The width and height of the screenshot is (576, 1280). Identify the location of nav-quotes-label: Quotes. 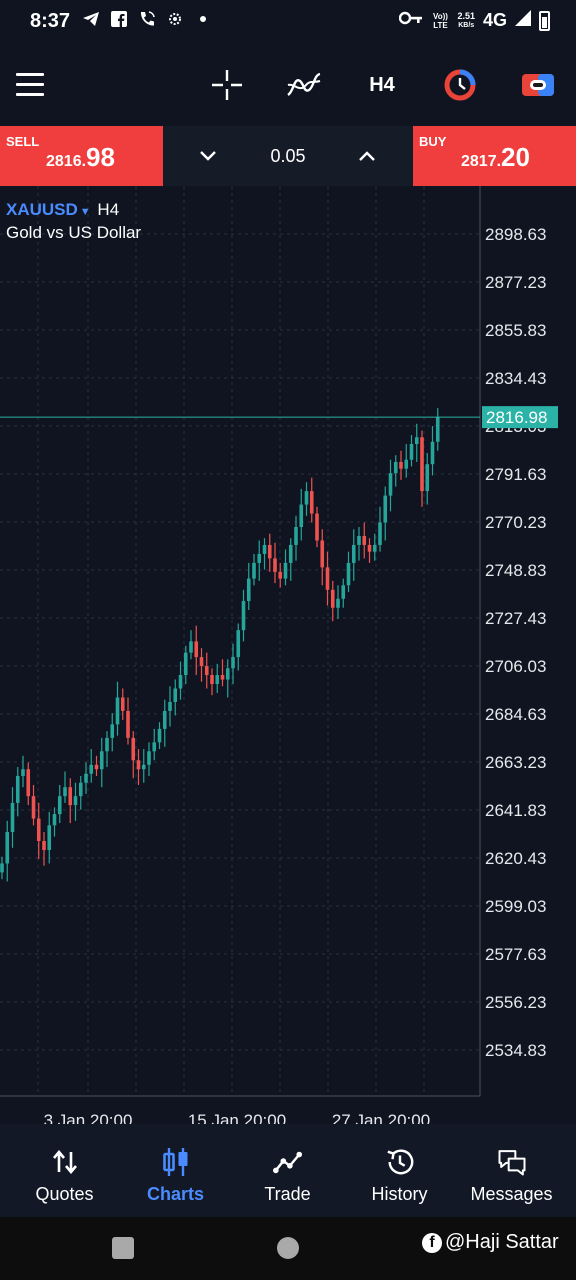
(64, 1194).